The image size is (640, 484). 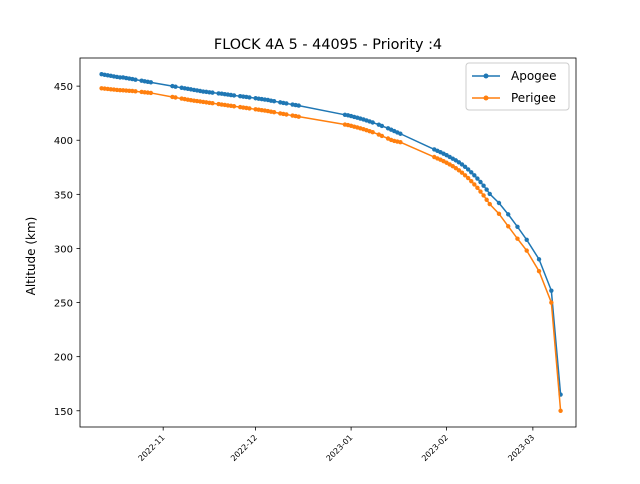 I want to click on legend-perigee-marker, so click(x=486, y=98).